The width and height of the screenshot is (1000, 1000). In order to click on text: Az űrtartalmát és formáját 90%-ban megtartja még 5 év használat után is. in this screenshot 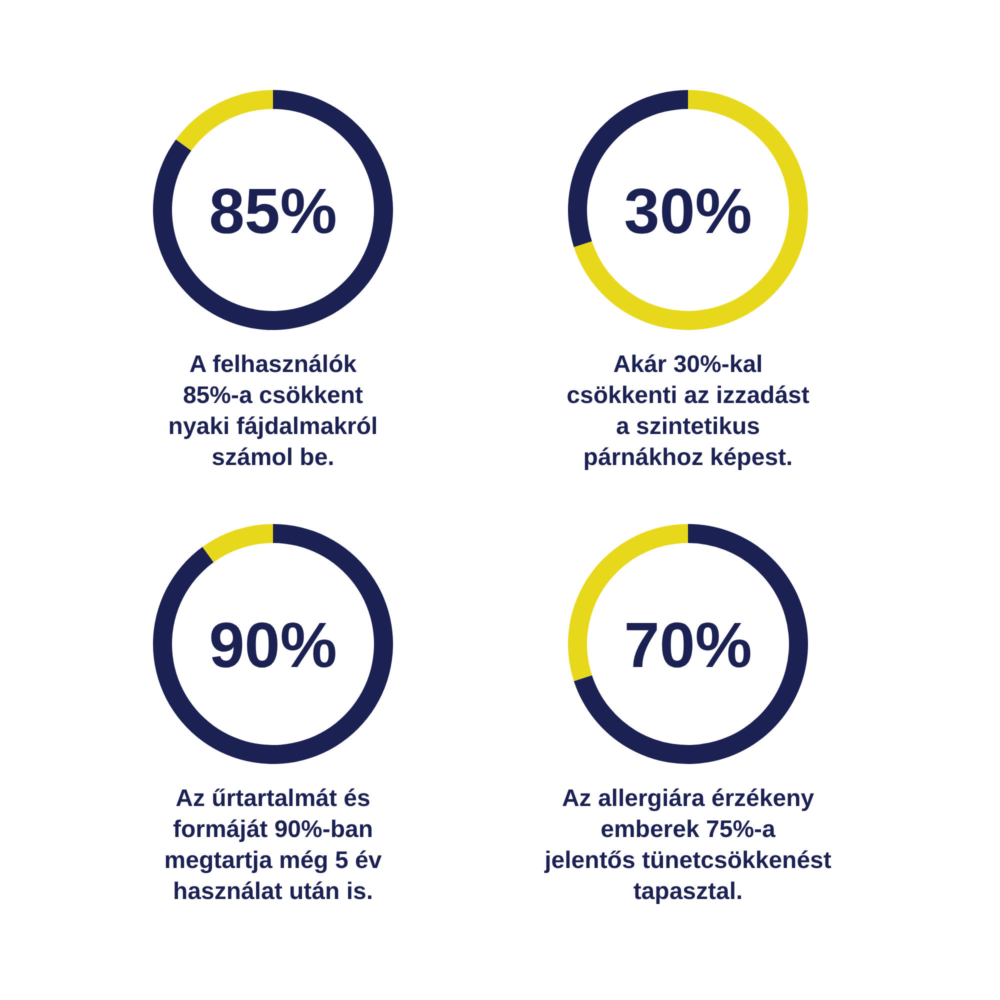, I will do `click(273, 845)`.